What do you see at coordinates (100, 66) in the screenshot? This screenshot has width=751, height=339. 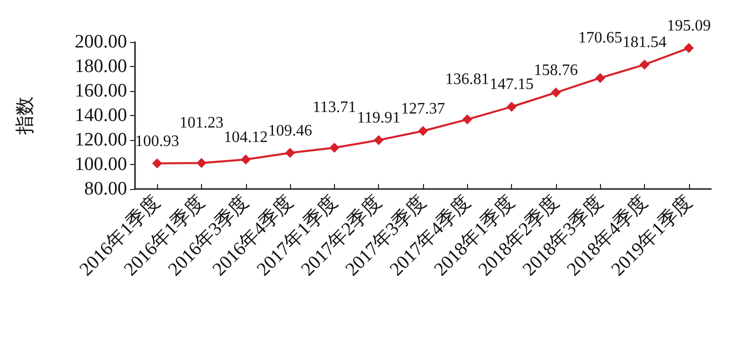 I see `y-tick-label: 180.00` at bounding box center [100, 66].